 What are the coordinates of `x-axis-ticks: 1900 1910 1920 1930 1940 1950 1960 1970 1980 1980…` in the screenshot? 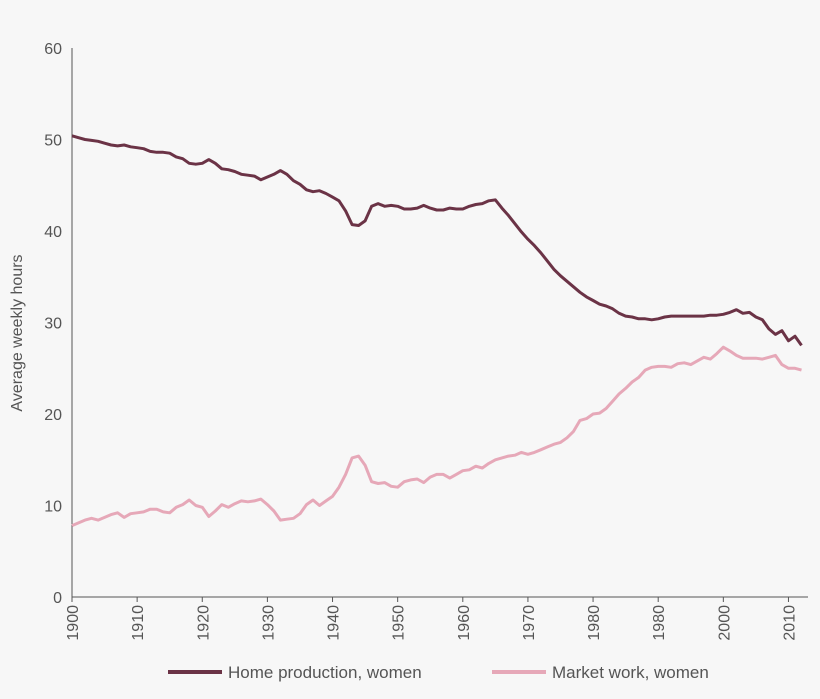 It's located at (431, 619).